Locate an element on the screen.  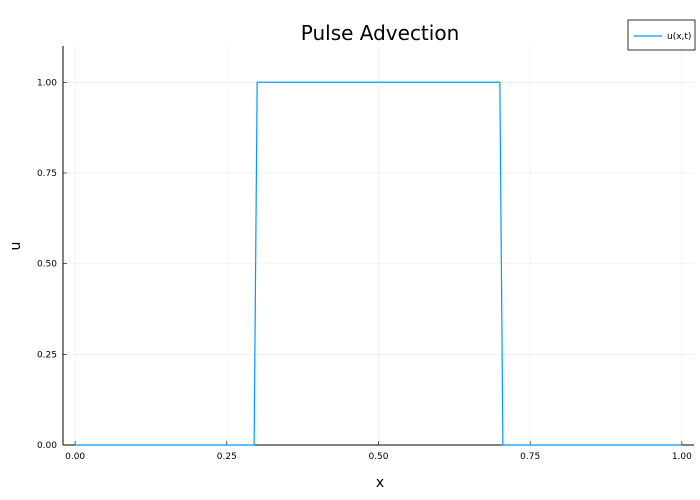
x-tick-label-4: 1.00 is located at coordinates (682, 457).